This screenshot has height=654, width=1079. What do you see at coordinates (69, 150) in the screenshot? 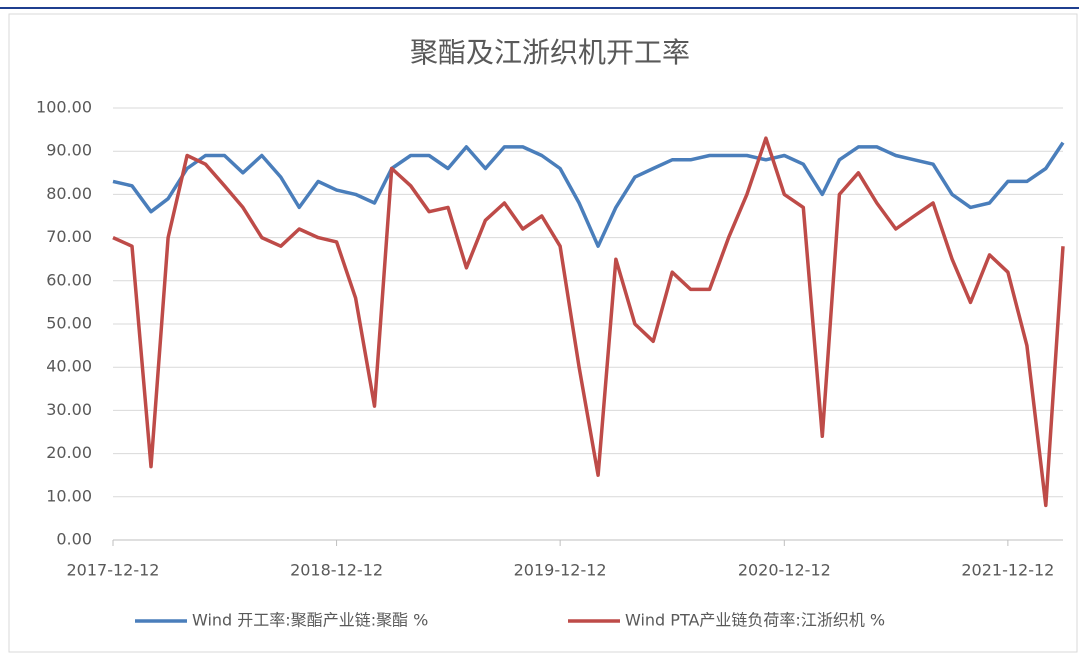
I see `y-tick-label: 90.00` at bounding box center [69, 150].